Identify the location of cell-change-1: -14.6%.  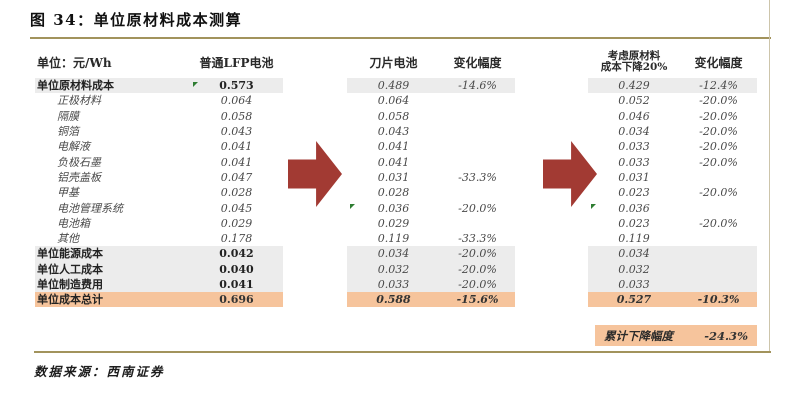
(477, 86).